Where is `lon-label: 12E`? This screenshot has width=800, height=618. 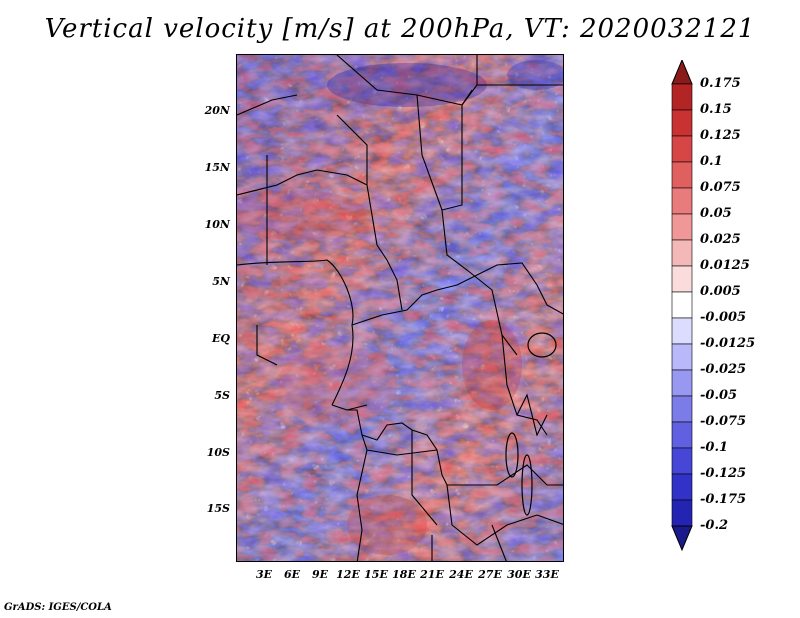 lon-label: 12E is located at coordinates (348, 574).